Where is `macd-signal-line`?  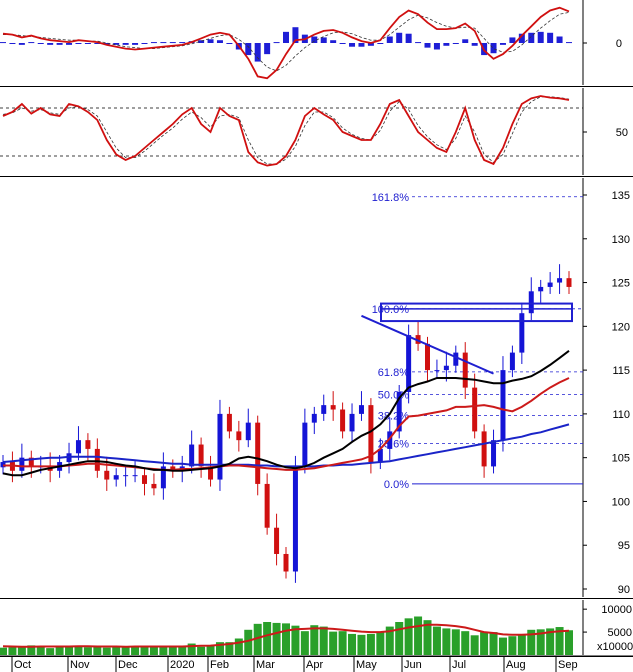 macd-signal-line is located at coordinates (286, 42).